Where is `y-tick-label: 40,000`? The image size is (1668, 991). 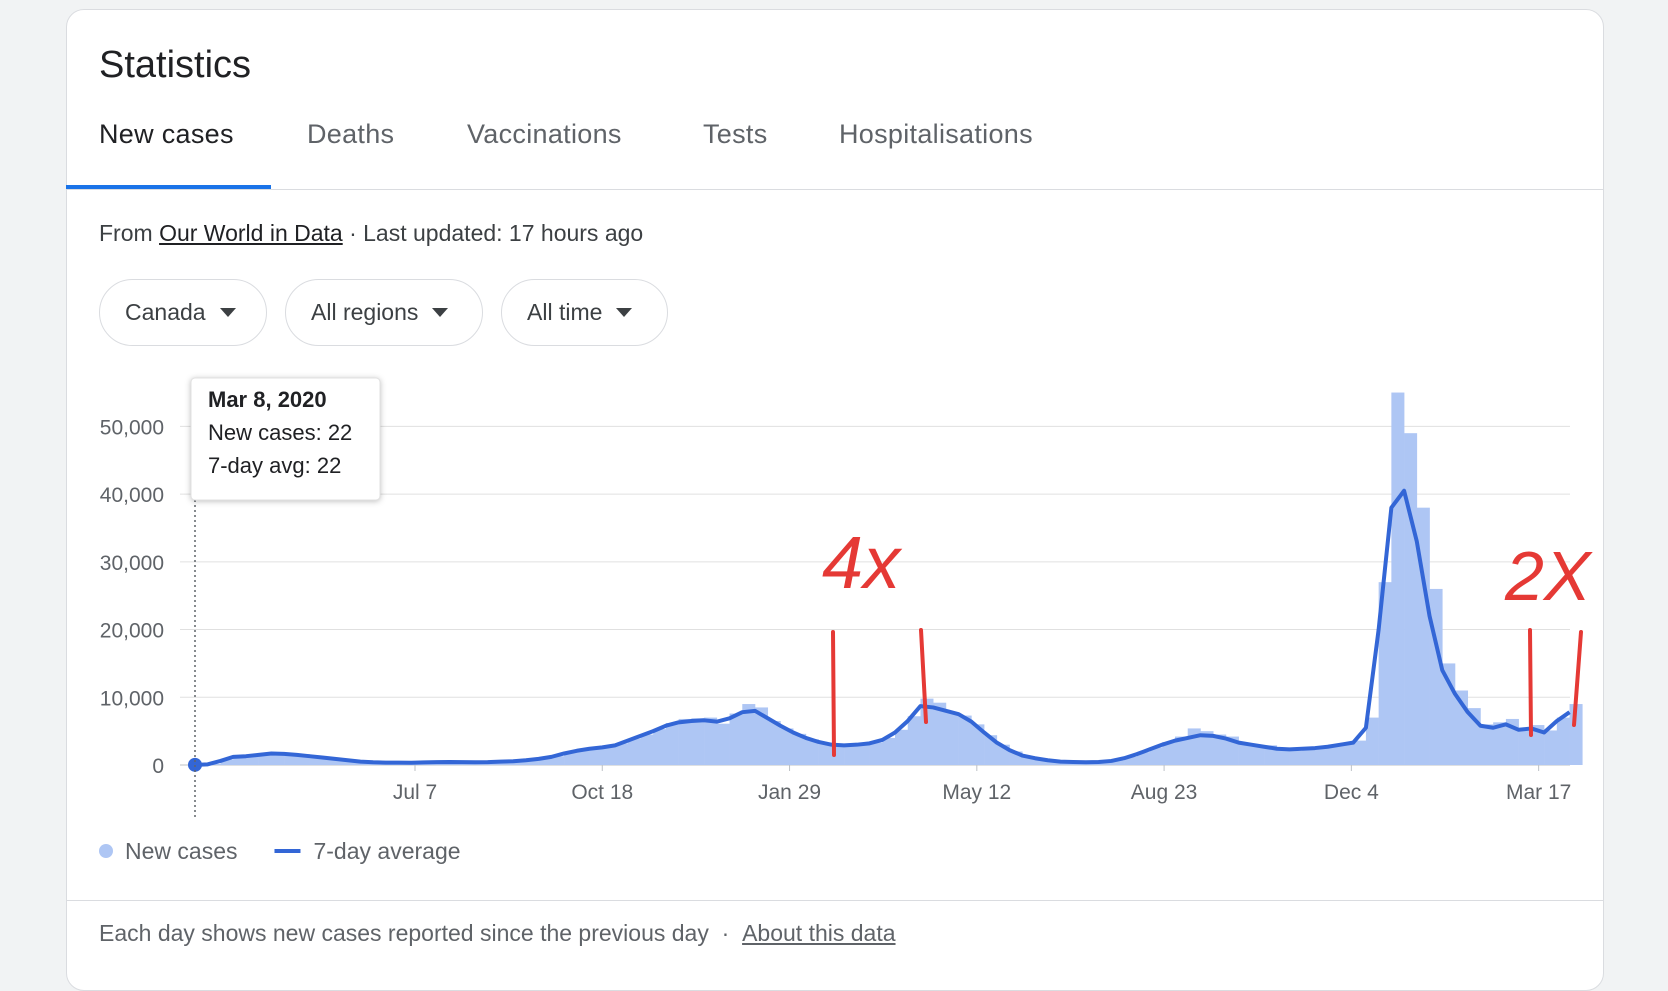
y-tick-label: 40,000 is located at coordinates (132, 495).